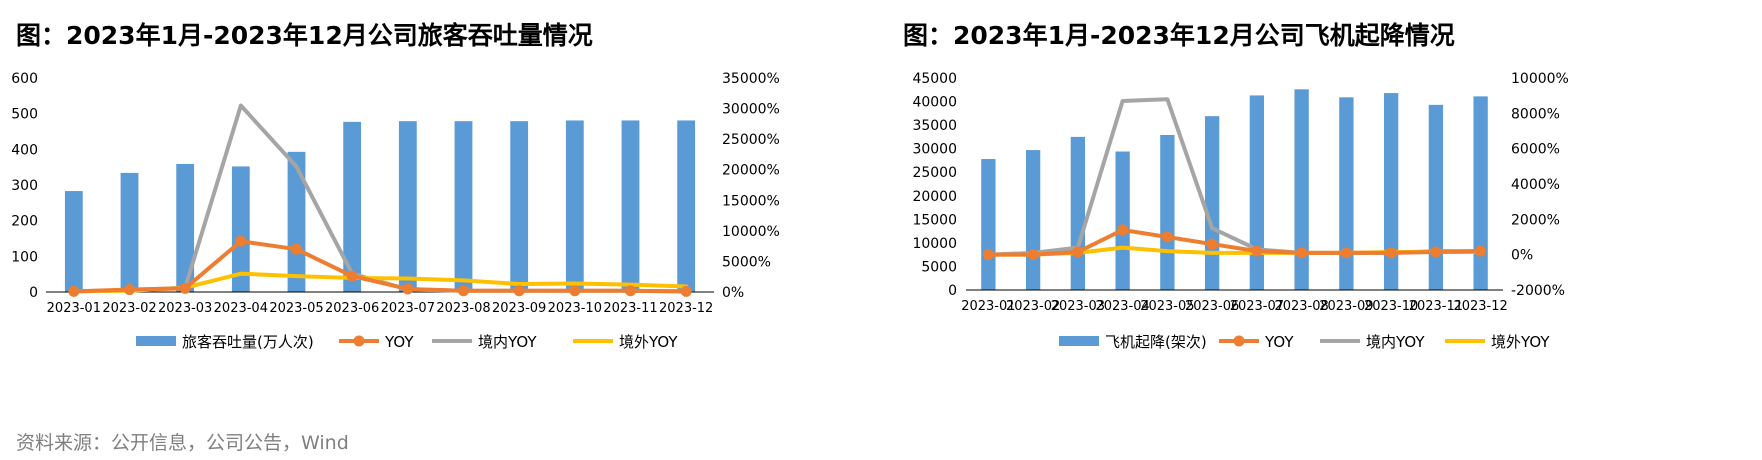  I want to click on x-tick-label: 2023-12, so click(686, 308).